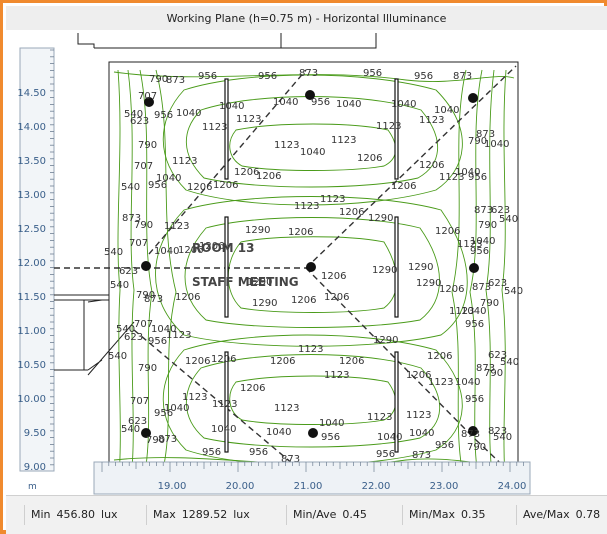 Image resolution: width=607 pixels, height=534 pixels. Describe the element at coordinates (444, 486) in the screenshot. I see `horizontal-ruler-label: 23.00` at that location.